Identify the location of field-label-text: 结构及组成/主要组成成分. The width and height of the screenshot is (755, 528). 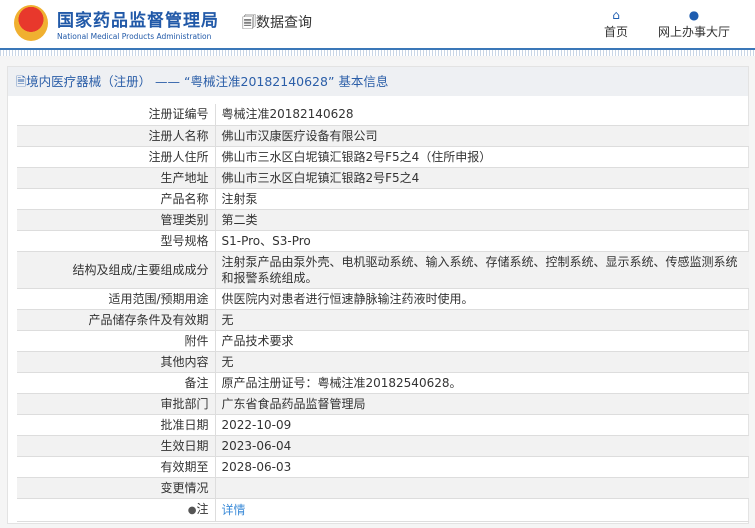
(140, 269).